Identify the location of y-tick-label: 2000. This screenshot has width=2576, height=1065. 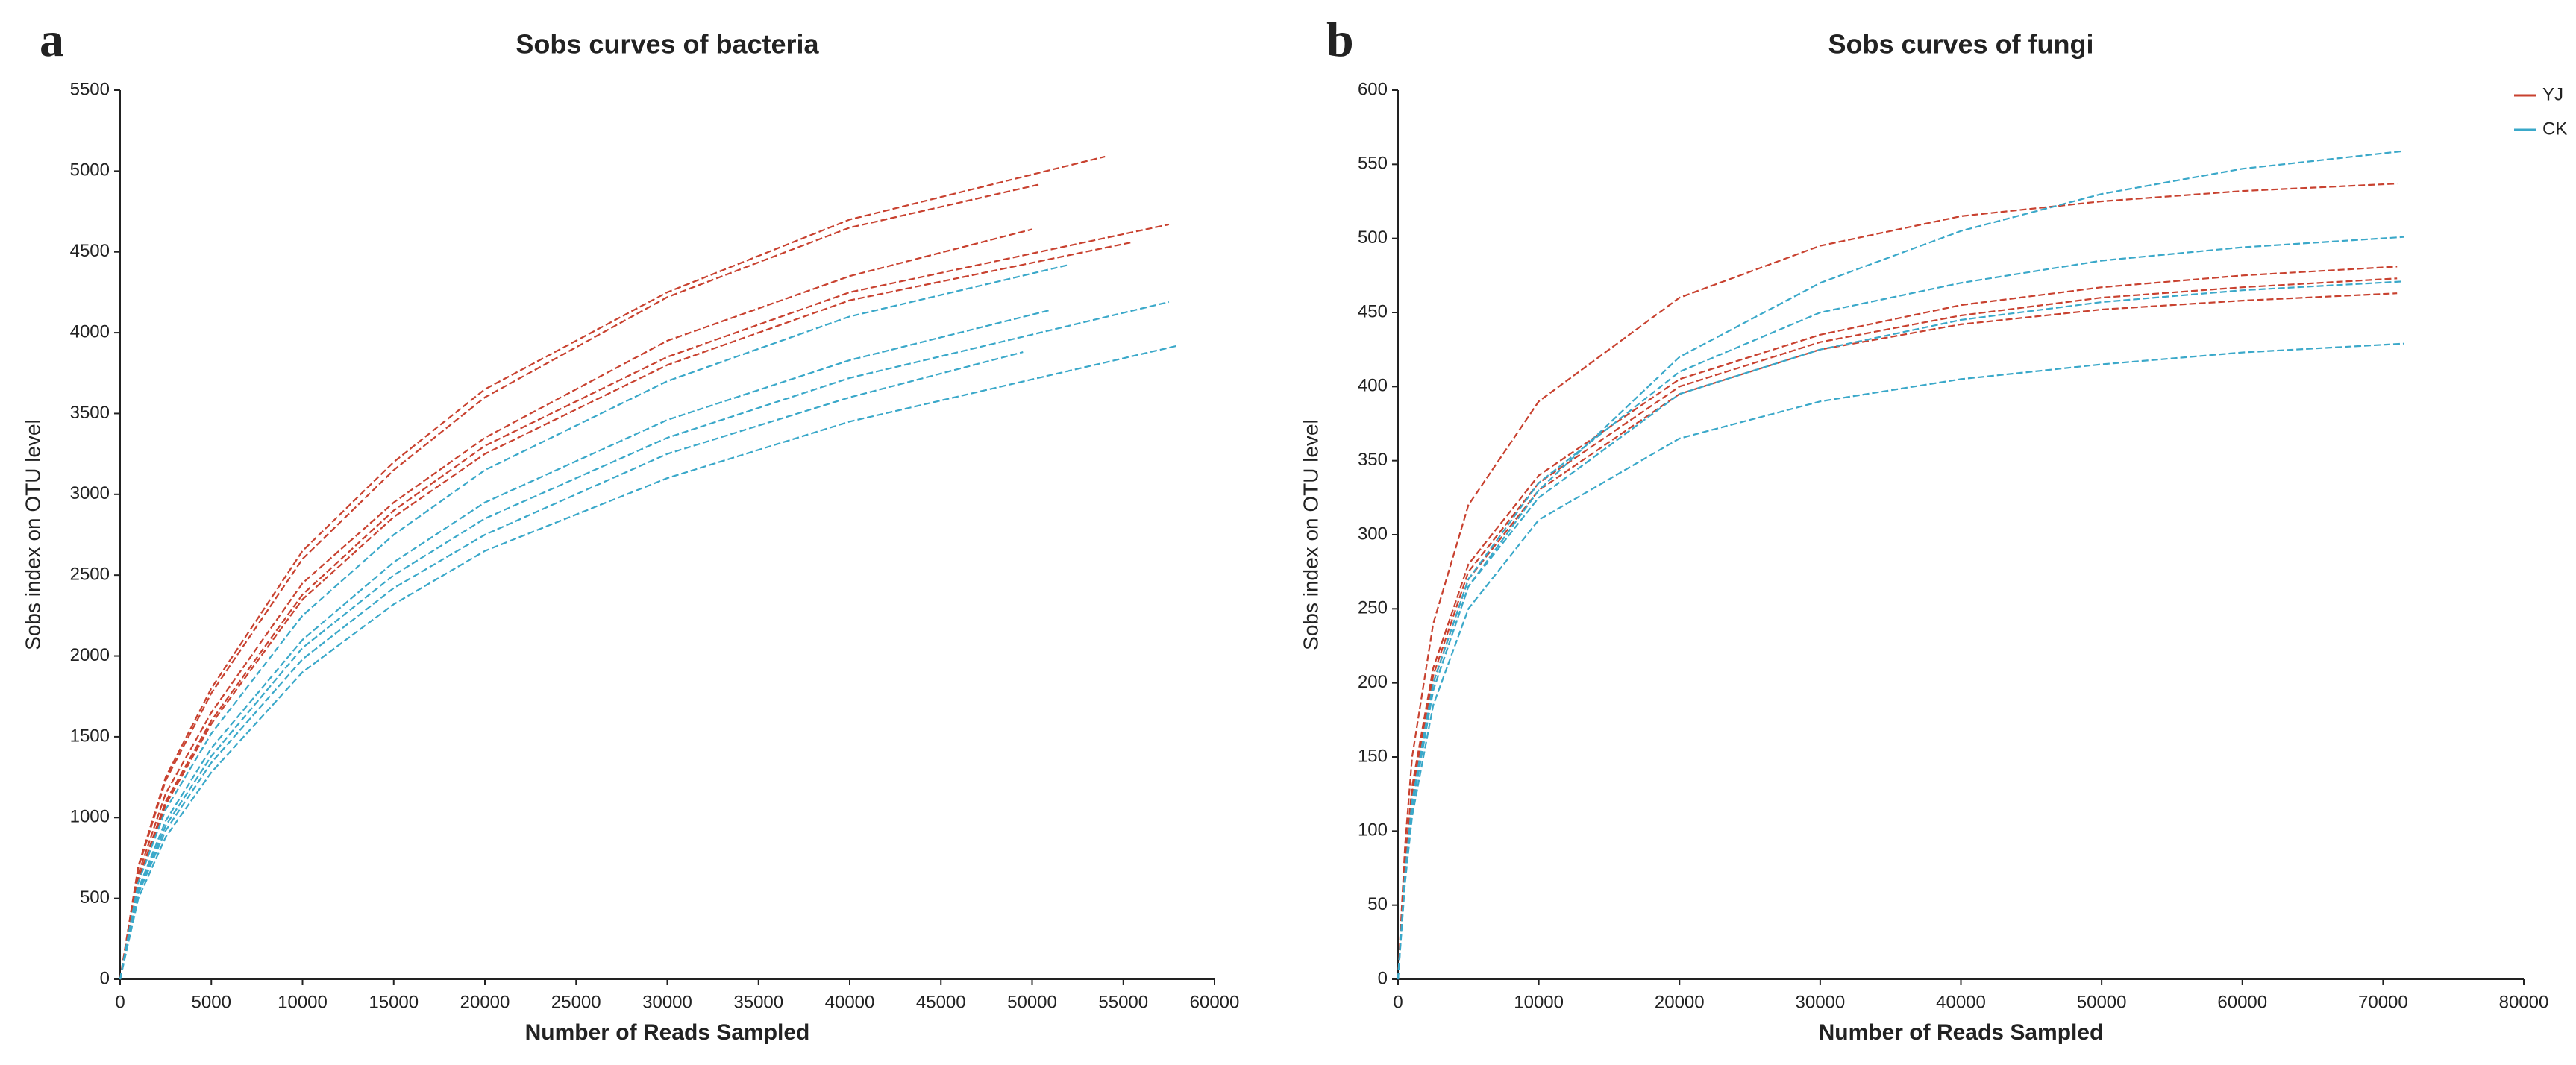
(90, 655).